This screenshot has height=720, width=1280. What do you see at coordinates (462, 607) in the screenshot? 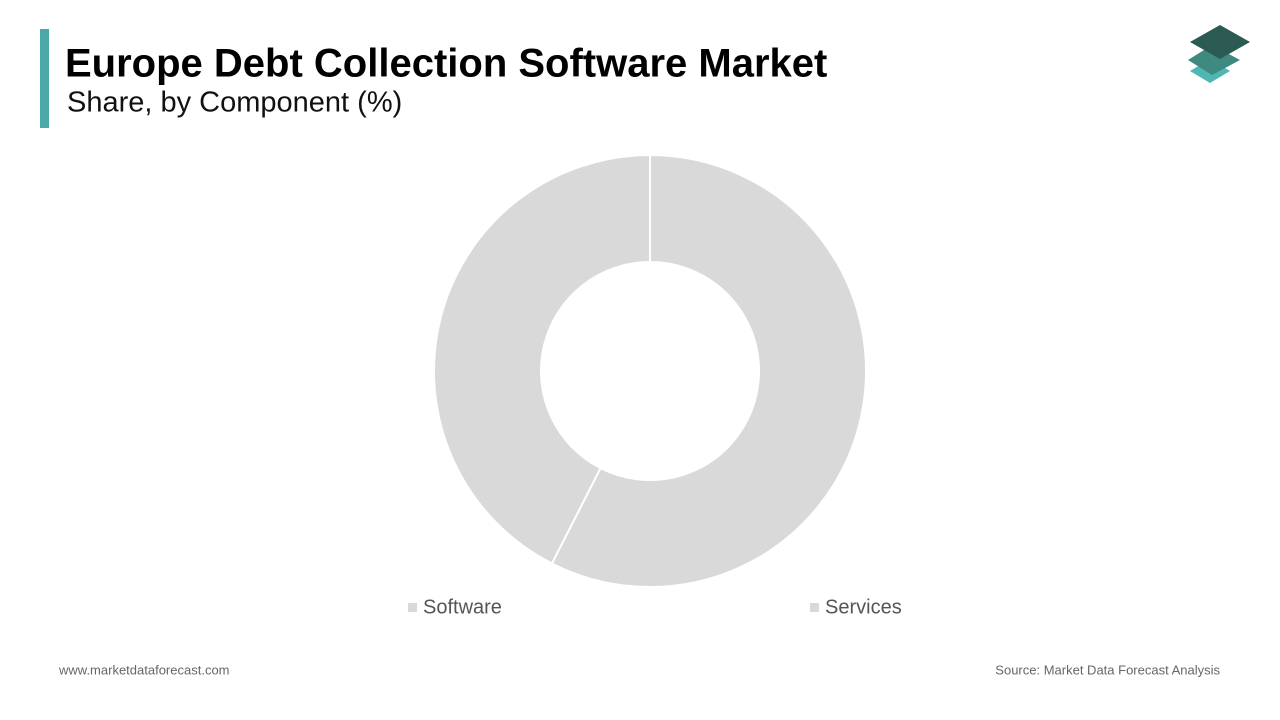
I see `legend-label: Software` at bounding box center [462, 607].